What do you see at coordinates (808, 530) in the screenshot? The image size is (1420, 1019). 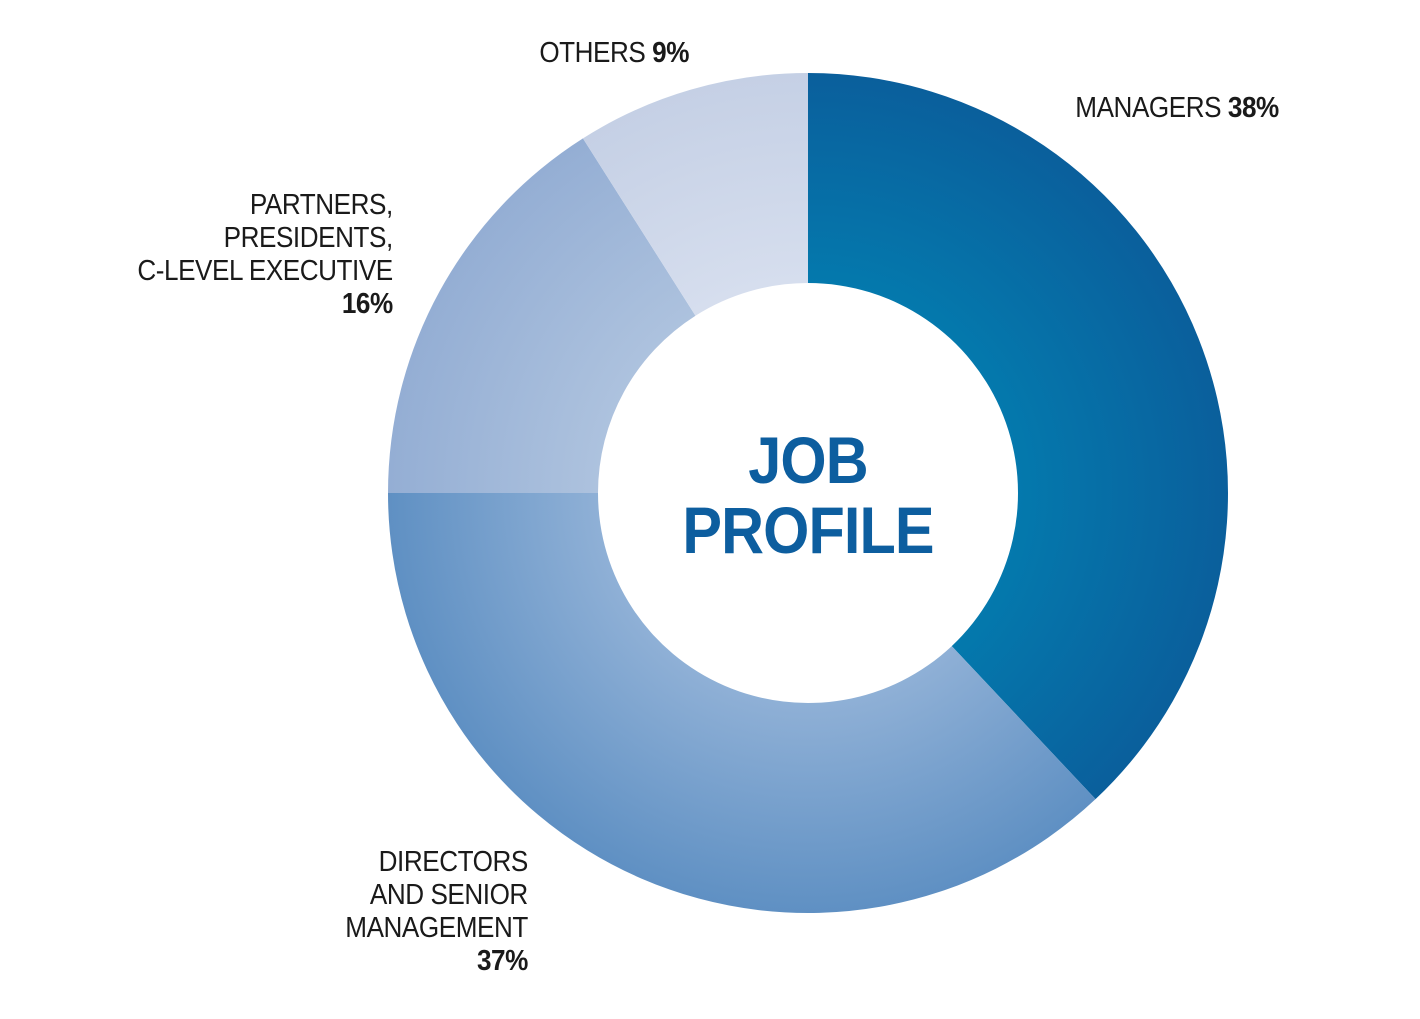 I see `chart-title-line-2: PROFILE` at bounding box center [808, 530].